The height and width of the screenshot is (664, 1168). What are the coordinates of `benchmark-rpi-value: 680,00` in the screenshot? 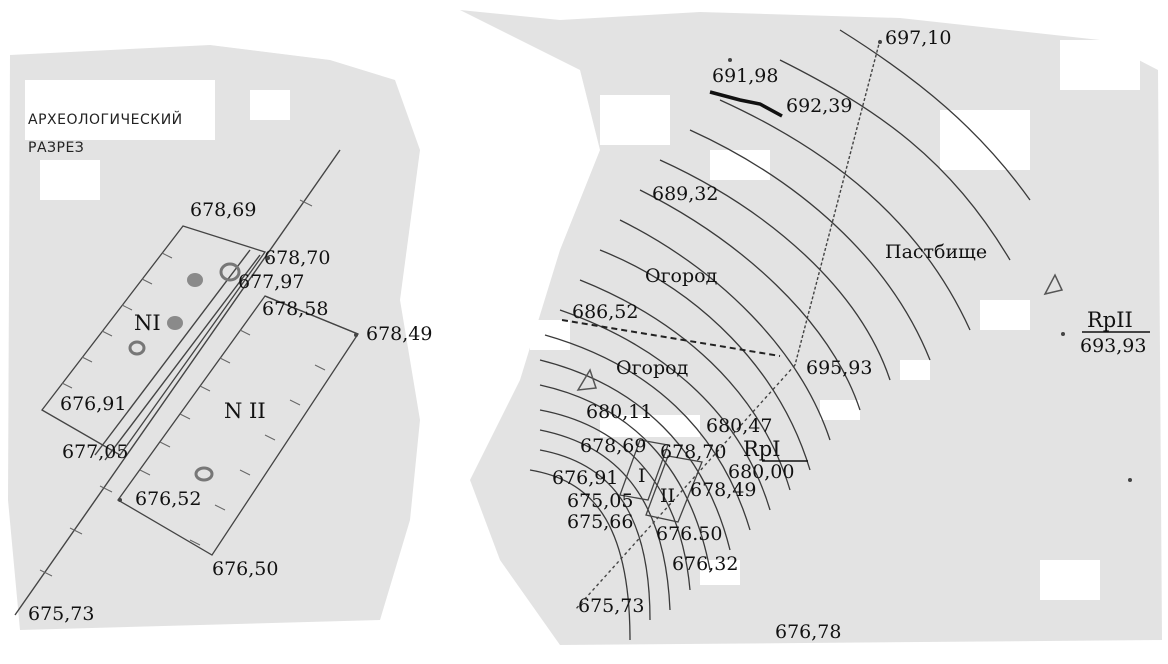 It's located at (761, 472).